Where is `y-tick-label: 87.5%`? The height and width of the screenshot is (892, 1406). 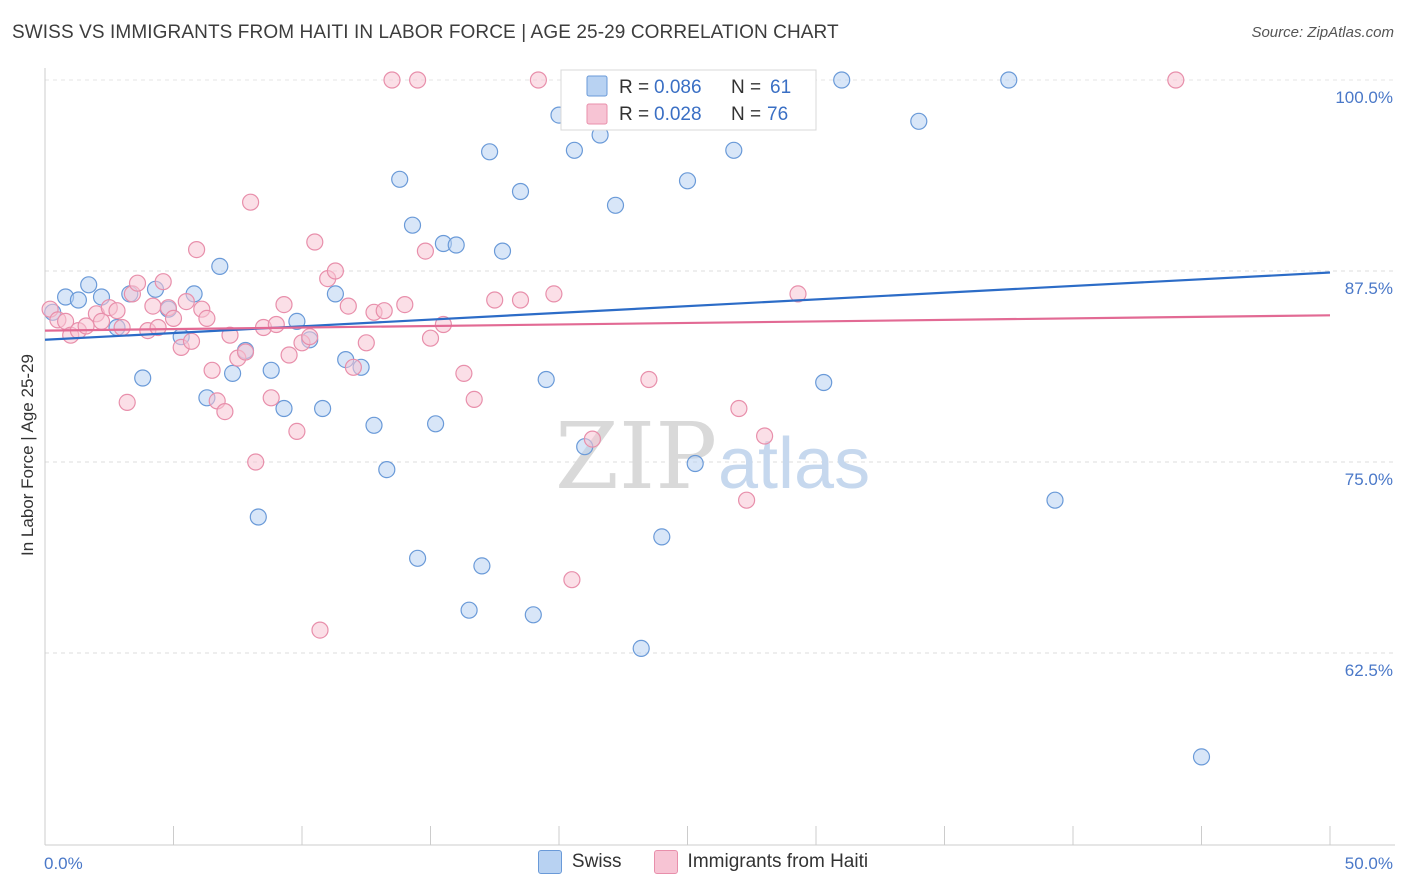 y-tick-label: 87.5% is located at coordinates (1369, 288).